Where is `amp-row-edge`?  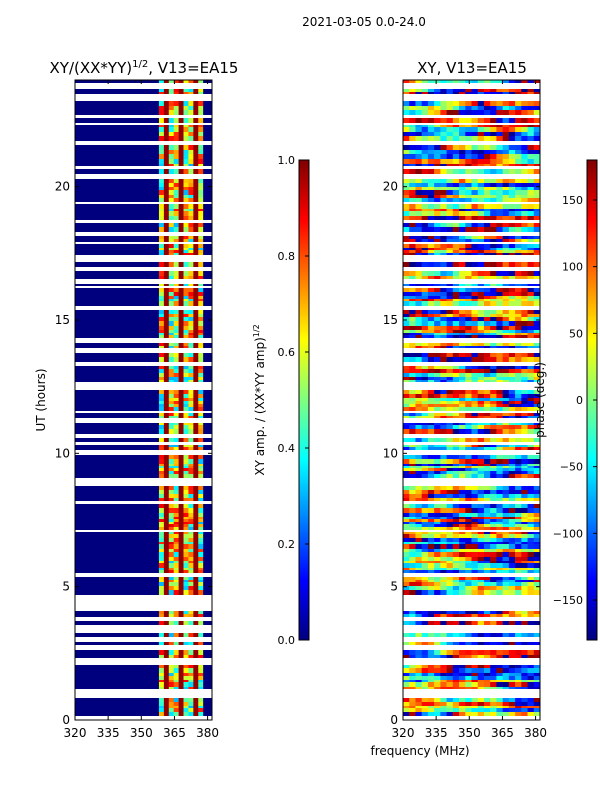
amp-row-edge is located at coordinates (207, 331).